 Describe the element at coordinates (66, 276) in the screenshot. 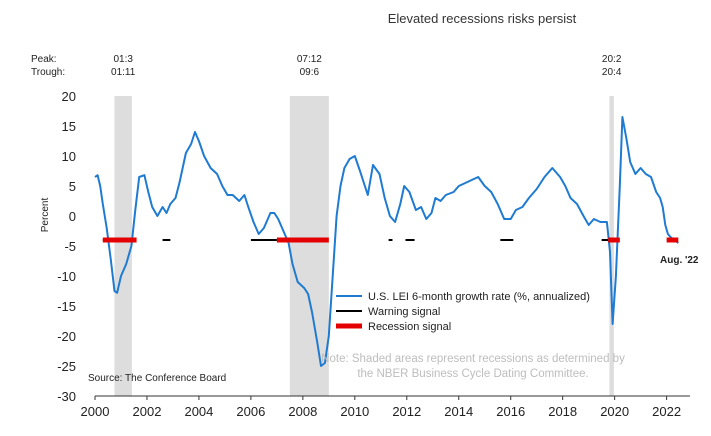

I see `y-tick-6: -10` at that location.